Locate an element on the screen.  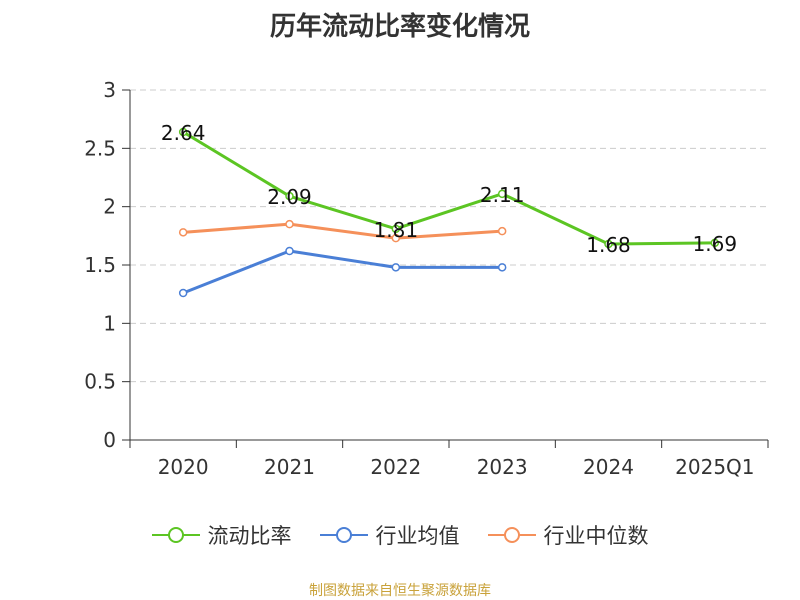
y-tick-label: 2 is located at coordinates (109, 207).